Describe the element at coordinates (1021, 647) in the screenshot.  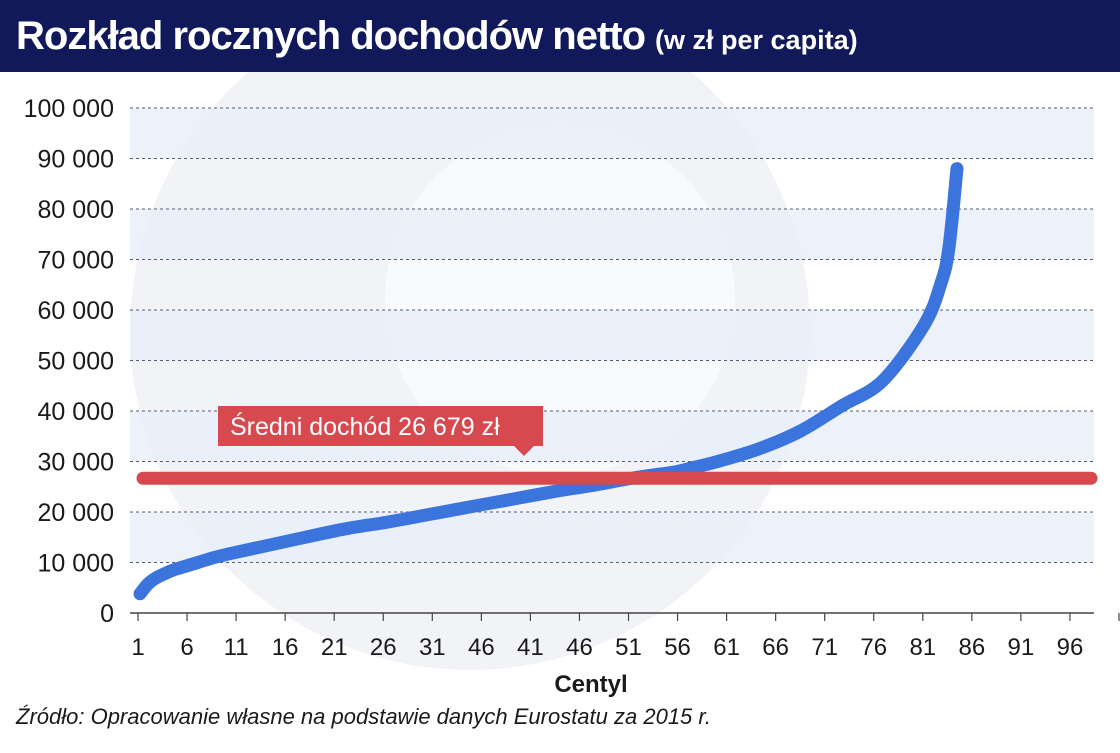
I see `x-tick-label: 91` at that location.